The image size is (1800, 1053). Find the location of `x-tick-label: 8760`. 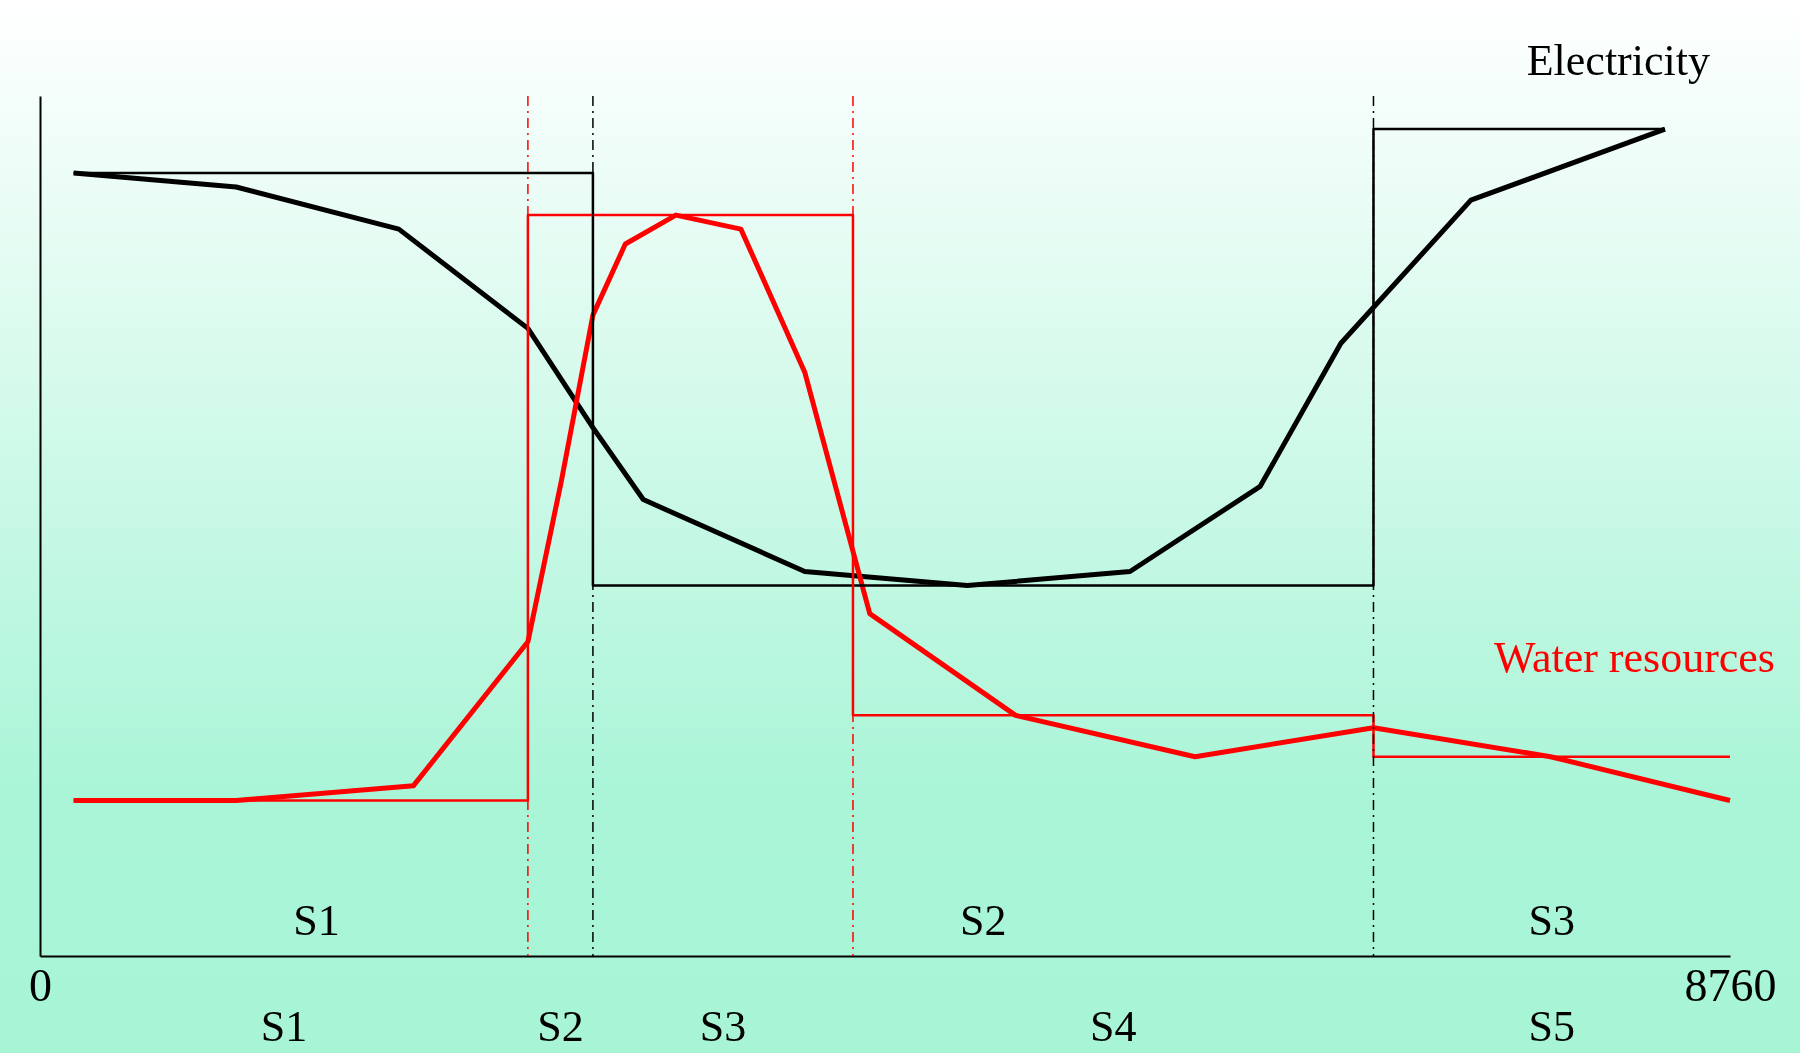

x-tick-label: 8760 is located at coordinates (1730, 985).